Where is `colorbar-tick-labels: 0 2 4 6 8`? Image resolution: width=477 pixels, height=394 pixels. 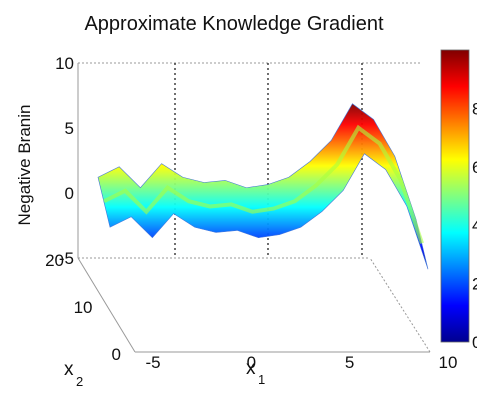
colorbar-tick-labels: 0 2 4 6 8 is located at coordinates (474, 225).